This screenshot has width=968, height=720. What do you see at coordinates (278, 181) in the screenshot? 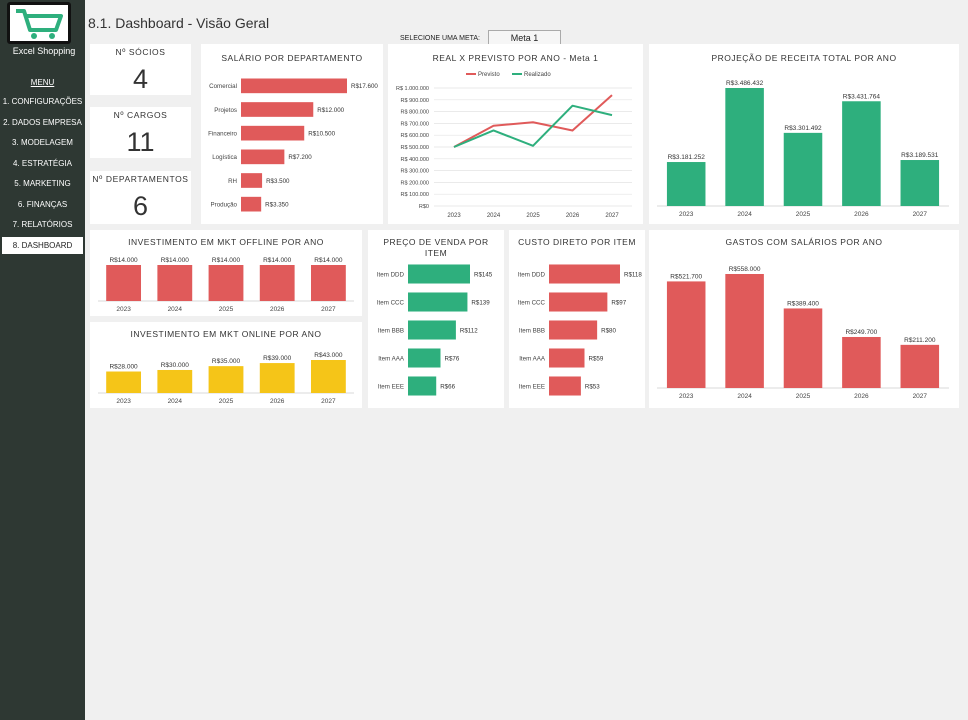
I see `data-label: R$3.500` at bounding box center [278, 181].